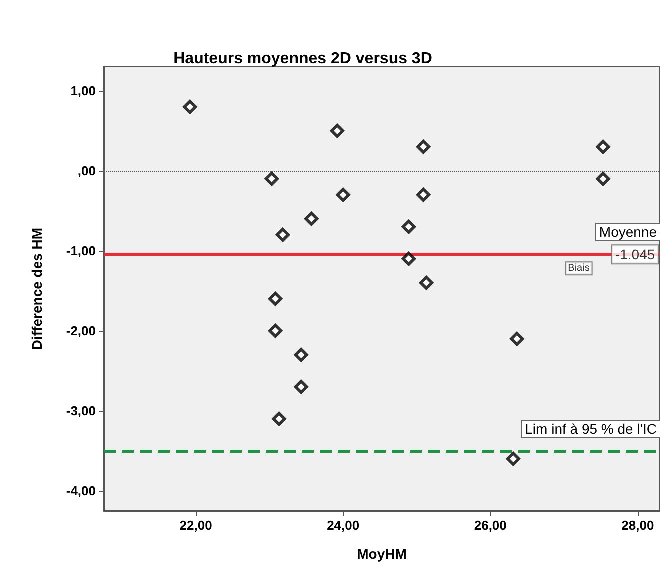 The width and height of the screenshot is (668, 582). I want to click on ref-line-label: Lim inf à 95 % de l'IC, so click(591, 429).